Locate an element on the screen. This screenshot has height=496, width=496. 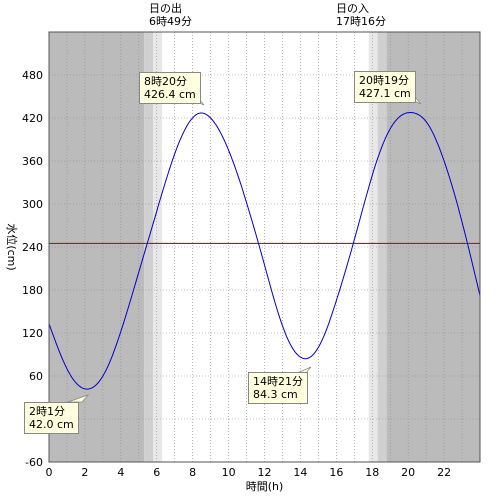
y-tick-label: 300 is located at coordinates (32, 204).